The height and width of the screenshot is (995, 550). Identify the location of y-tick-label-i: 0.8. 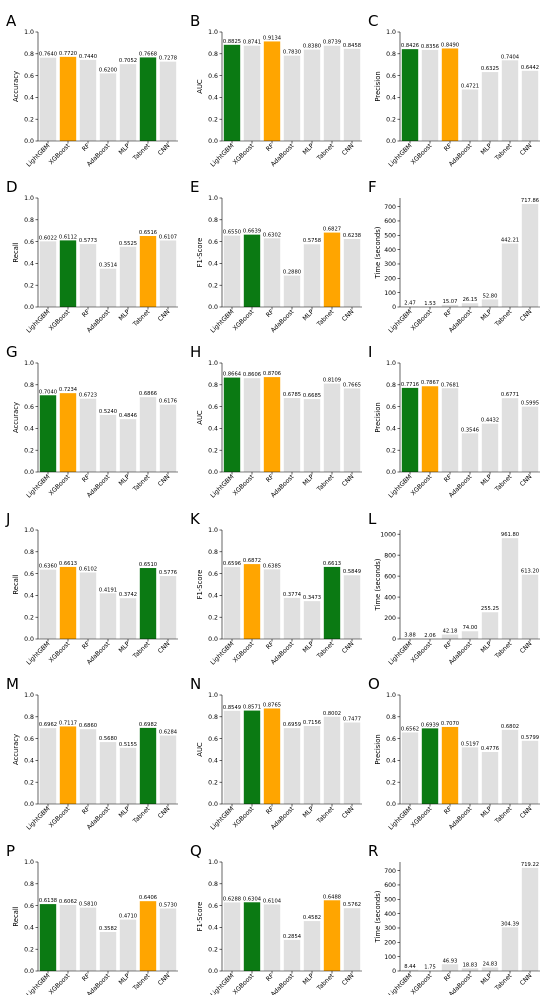
(391, 385).